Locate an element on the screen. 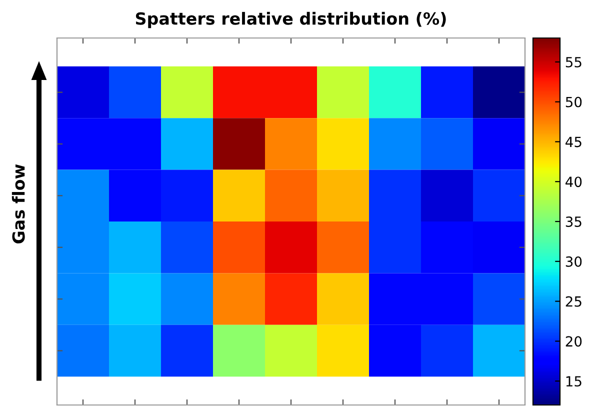 Image resolution: width=608 pixels, height=408 pixels. color-bar-label: 35 is located at coordinates (574, 221).